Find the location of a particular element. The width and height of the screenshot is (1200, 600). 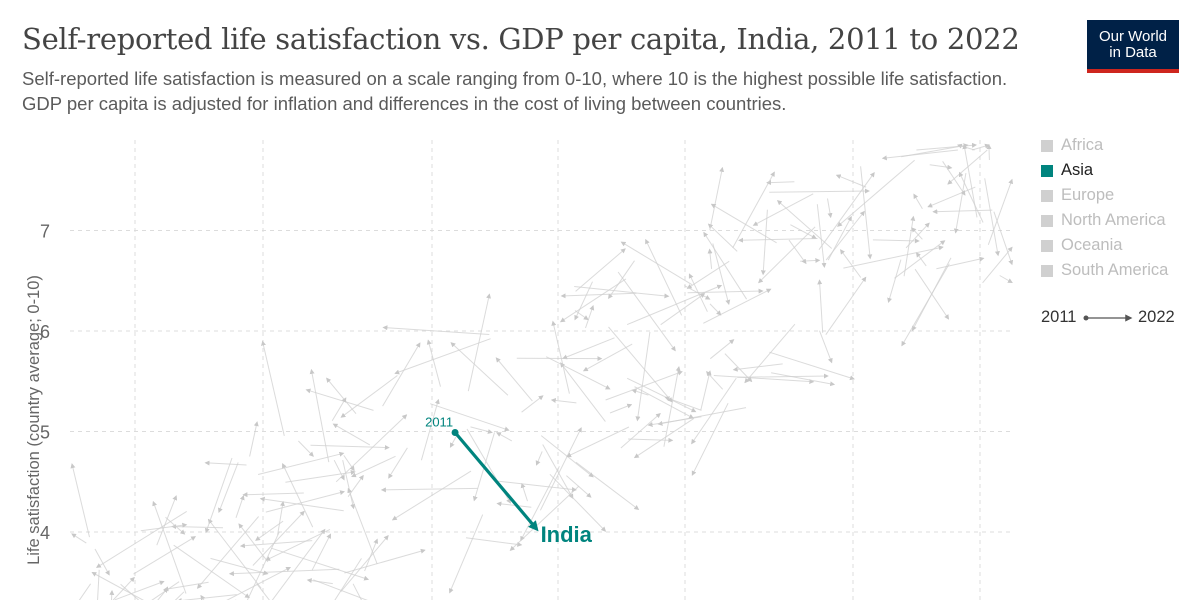

legend-label: South America is located at coordinates (1115, 270).